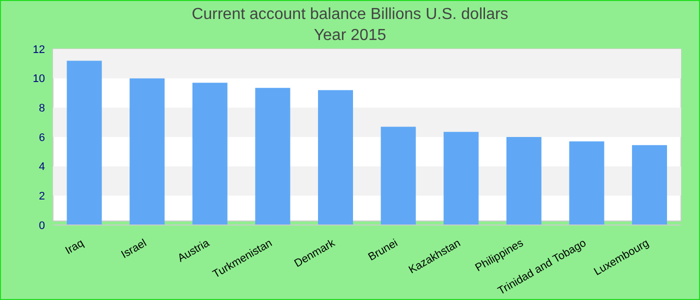  What do you see at coordinates (38, 79) in the screenshot?
I see `y-tick-label: 10` at bounding box center [38, 79].